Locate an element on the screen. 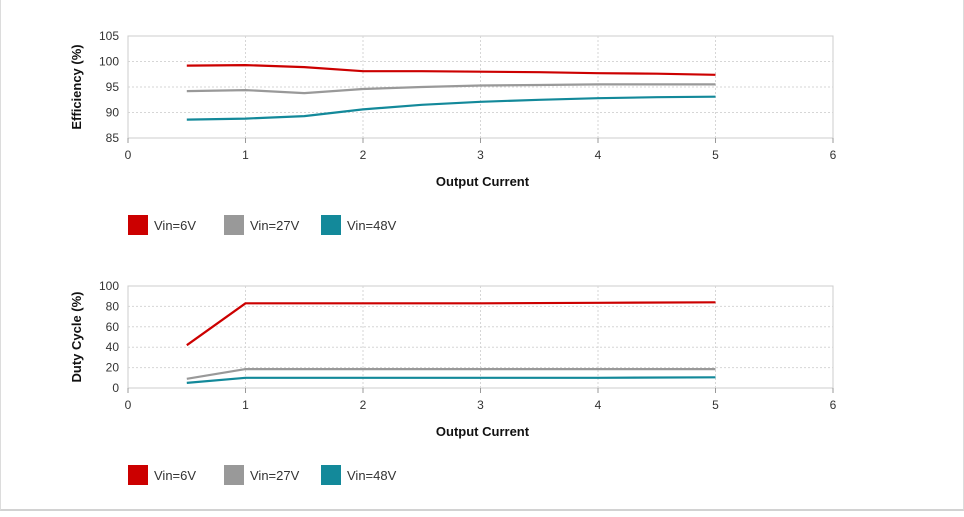 The image size is (964, 517). y-tick-label: 95 is located at coordinates (113, 87).